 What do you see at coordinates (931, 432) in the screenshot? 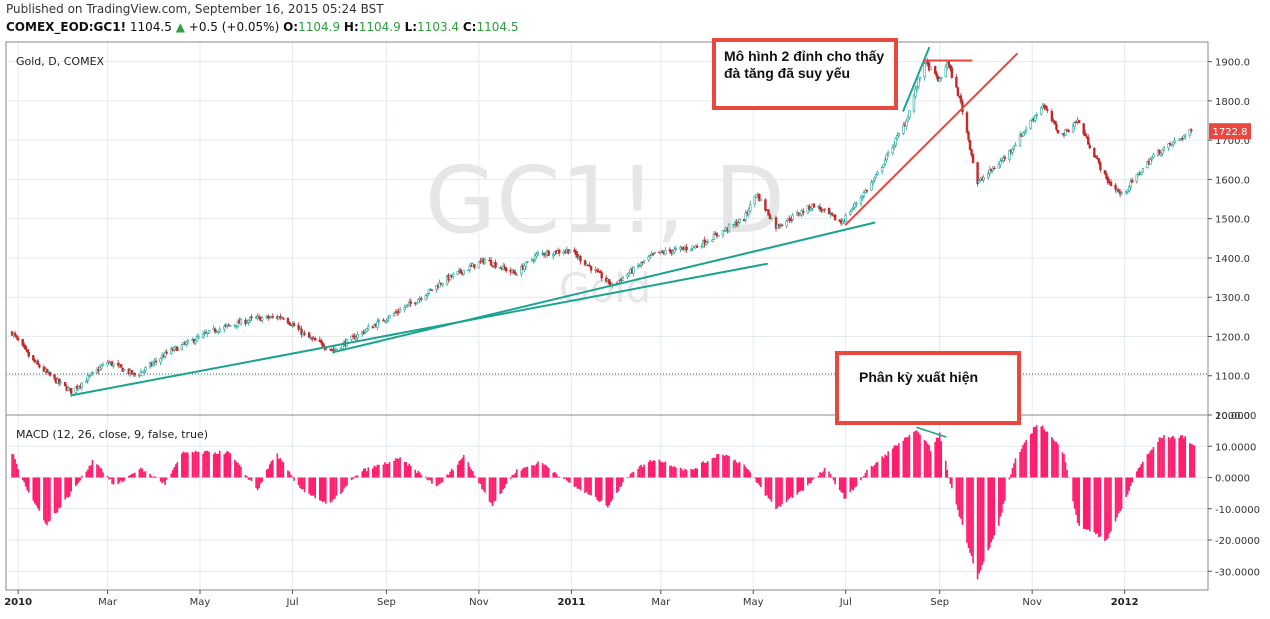
I see `divergence-line` at bounding box center [931, 432].